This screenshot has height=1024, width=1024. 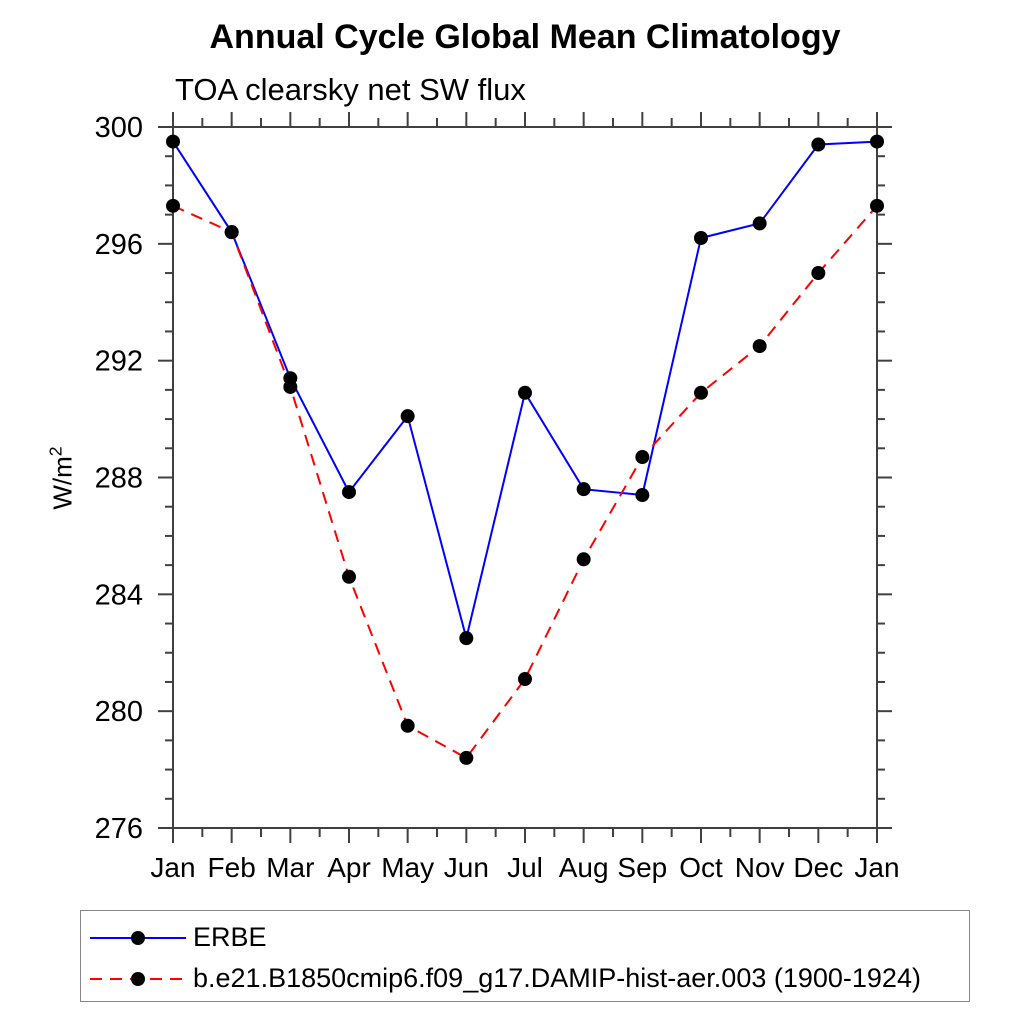 What do you see at coordinates (525, 867) in the screenshot?
I see `x-tick-label: Jul` at bounding box center [525, 867].